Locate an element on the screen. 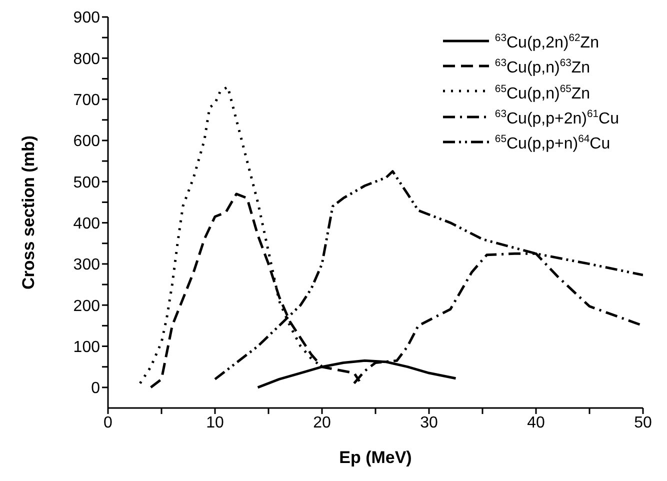  y-tick-label: 900 is located at coordinates (86, 18).